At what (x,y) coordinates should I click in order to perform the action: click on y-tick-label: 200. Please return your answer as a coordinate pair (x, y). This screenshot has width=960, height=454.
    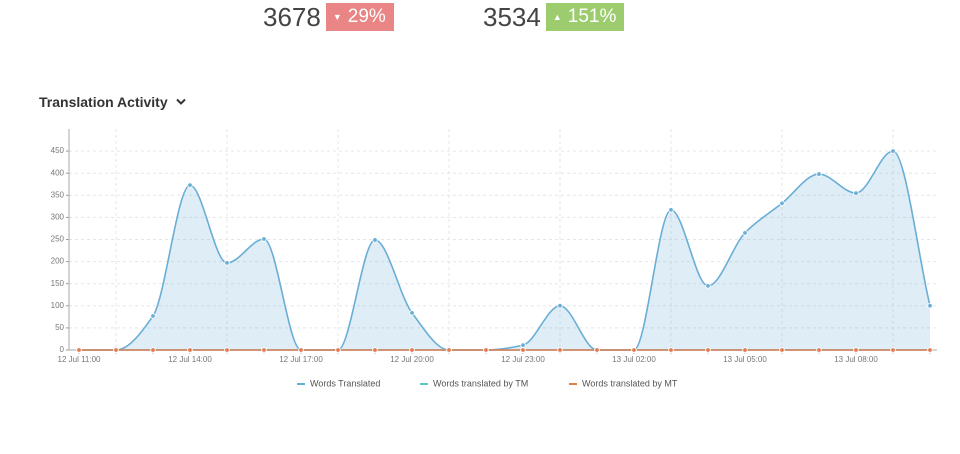
    Looking at the image, I should click on (58, 261).